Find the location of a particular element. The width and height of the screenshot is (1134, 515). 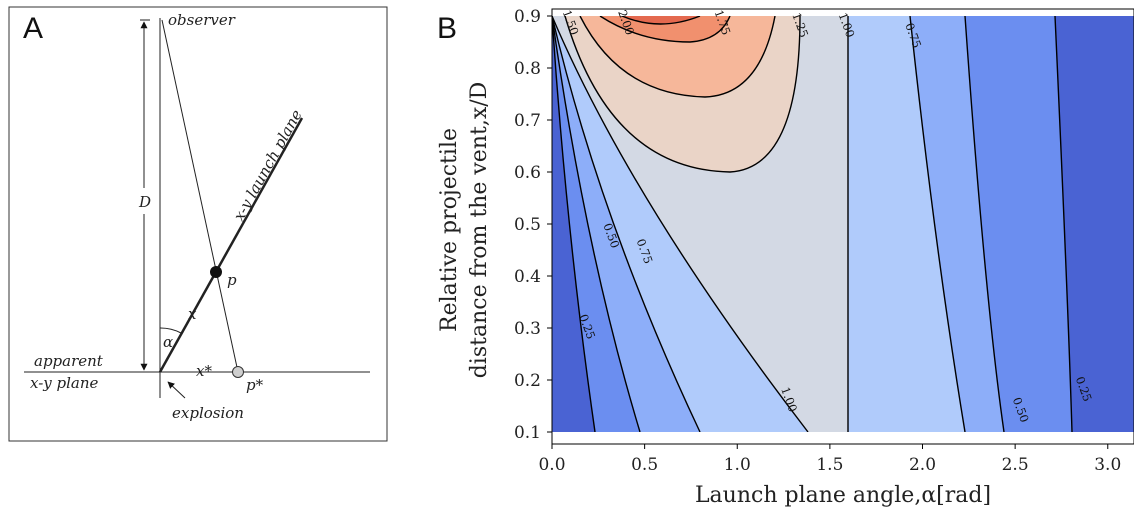

observer-label: observer is located at coordinates (202, 20).